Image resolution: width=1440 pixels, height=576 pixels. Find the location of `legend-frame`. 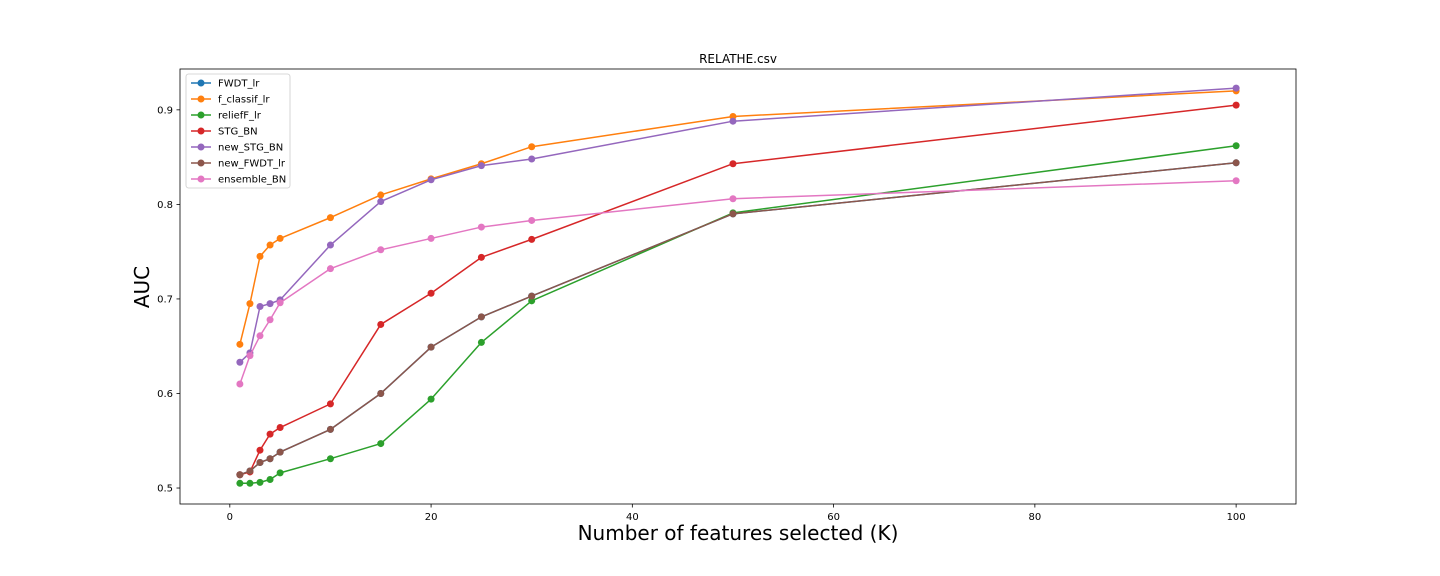

legend-frame is located at coordinates (238, 131).